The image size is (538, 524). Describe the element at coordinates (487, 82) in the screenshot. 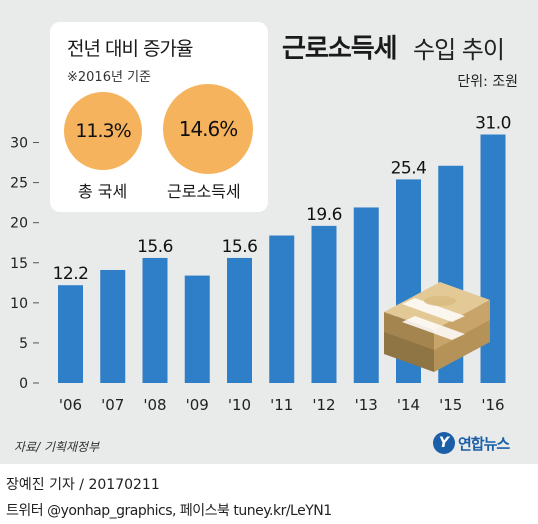

I see `unit-label: 단위: 조원` at that location.